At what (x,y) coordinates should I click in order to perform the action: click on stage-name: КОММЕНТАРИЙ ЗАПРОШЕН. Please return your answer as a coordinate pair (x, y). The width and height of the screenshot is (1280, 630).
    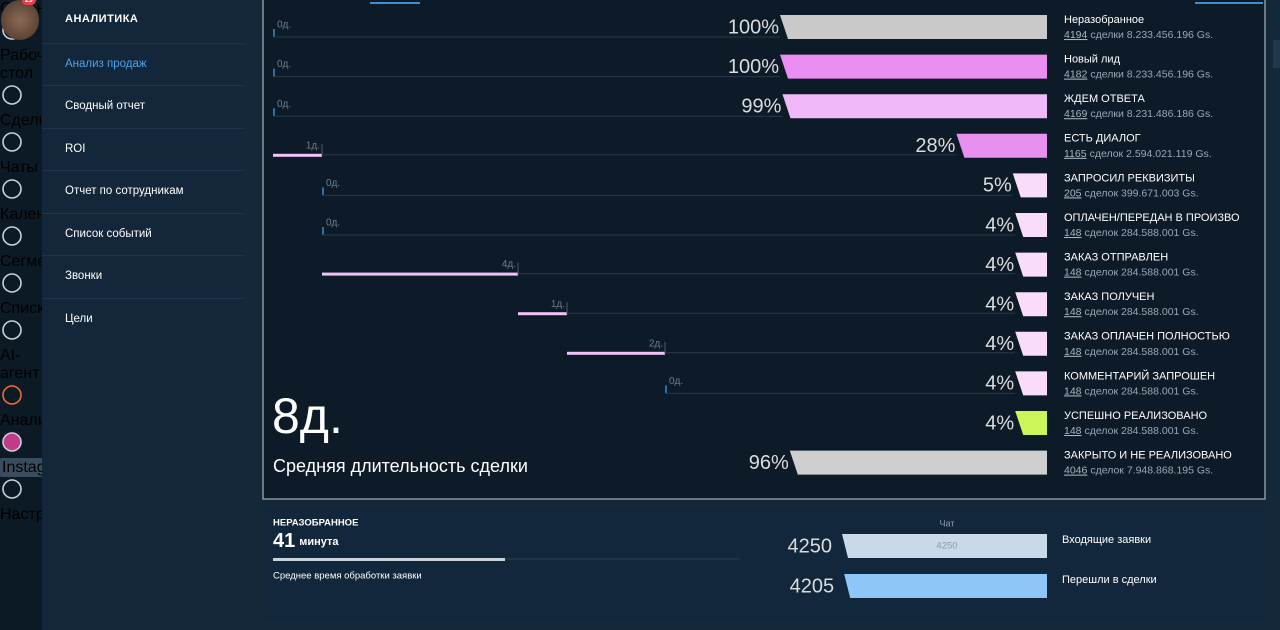
    Looking at the image, I should click on (1139, 375).